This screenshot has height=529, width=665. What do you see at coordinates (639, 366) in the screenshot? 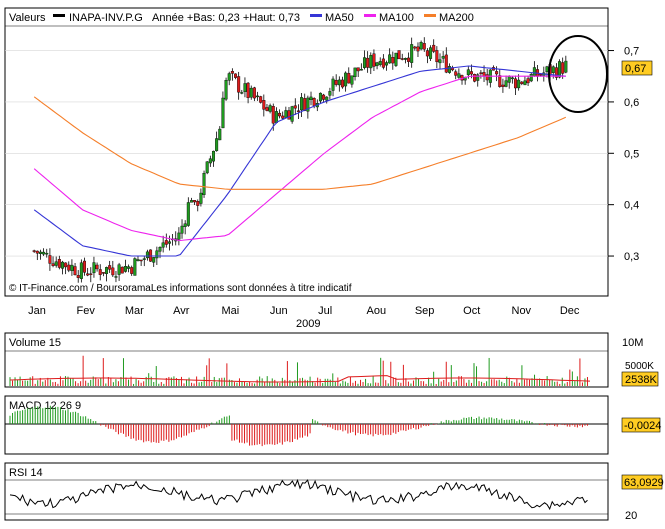
I see `volume-tick-5000k: 5000K` at bounding box center [639, 366].